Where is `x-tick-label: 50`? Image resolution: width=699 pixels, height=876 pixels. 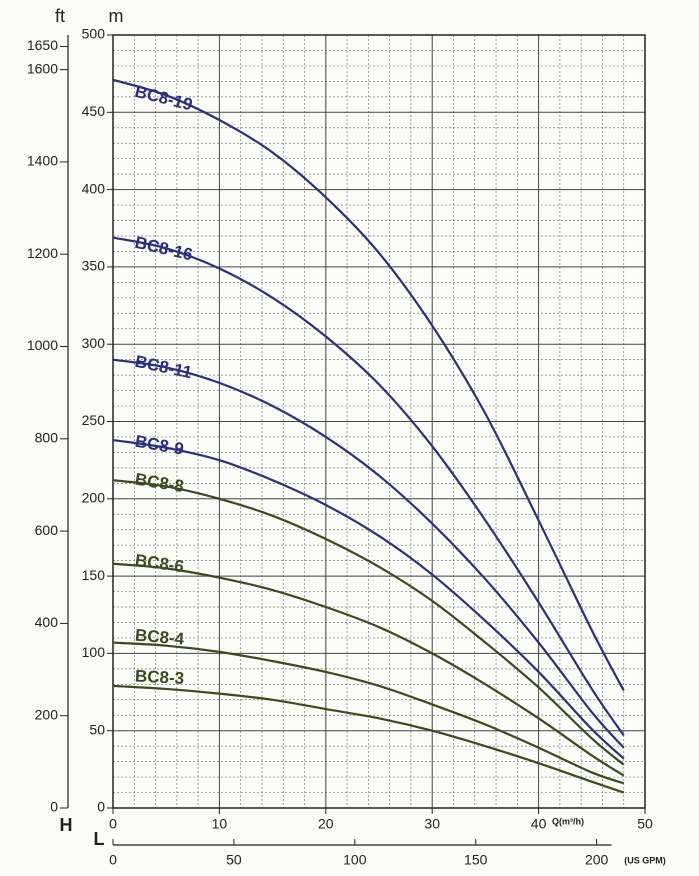
x-tick-label: 50 is located at coordinates (645, 824).